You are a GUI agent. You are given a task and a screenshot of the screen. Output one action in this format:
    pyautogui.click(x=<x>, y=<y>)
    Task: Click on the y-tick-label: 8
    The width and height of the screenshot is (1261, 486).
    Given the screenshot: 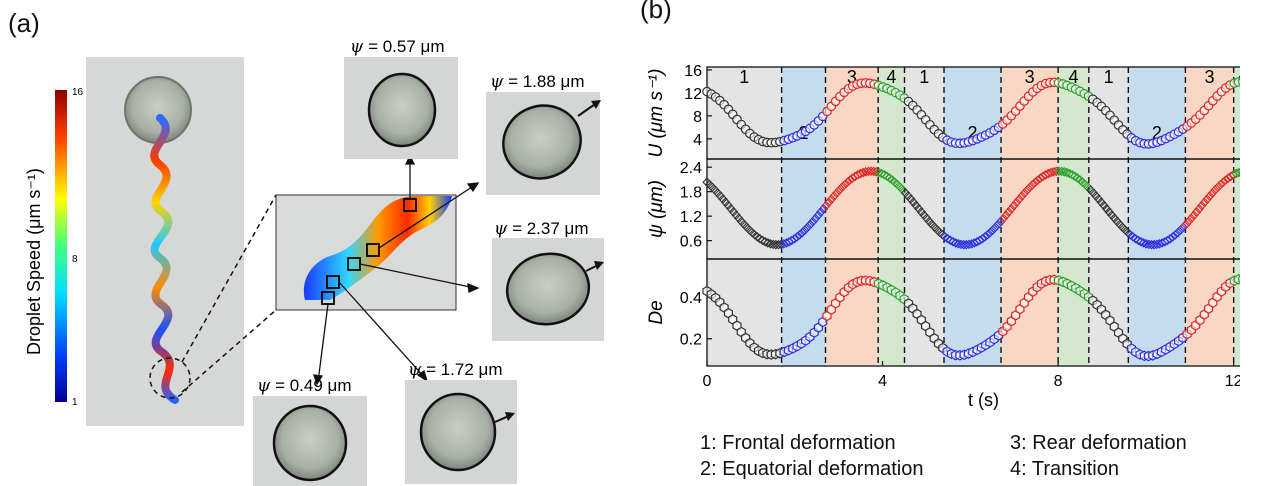 What is the action you would take?
    pyautogui.click(x=697, y=117)
    